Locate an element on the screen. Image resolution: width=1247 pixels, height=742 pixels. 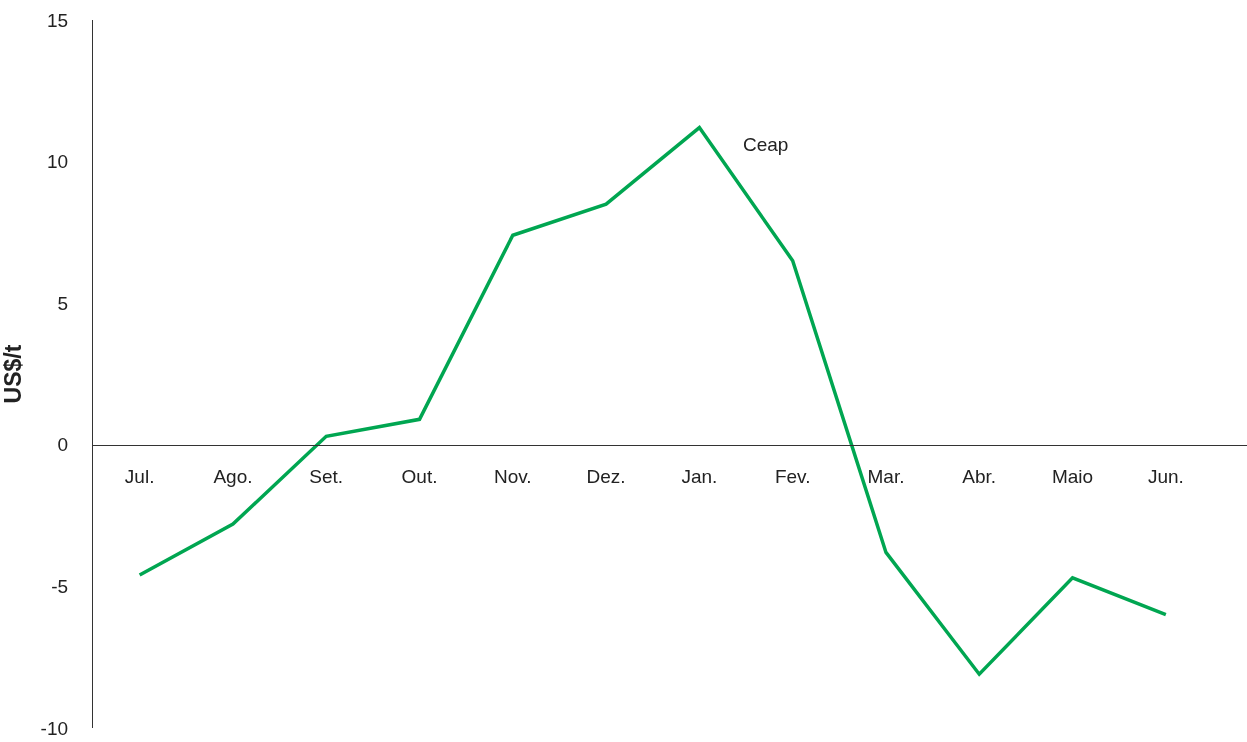
y-tick-label: 0 is located at coordinates (63, 445).